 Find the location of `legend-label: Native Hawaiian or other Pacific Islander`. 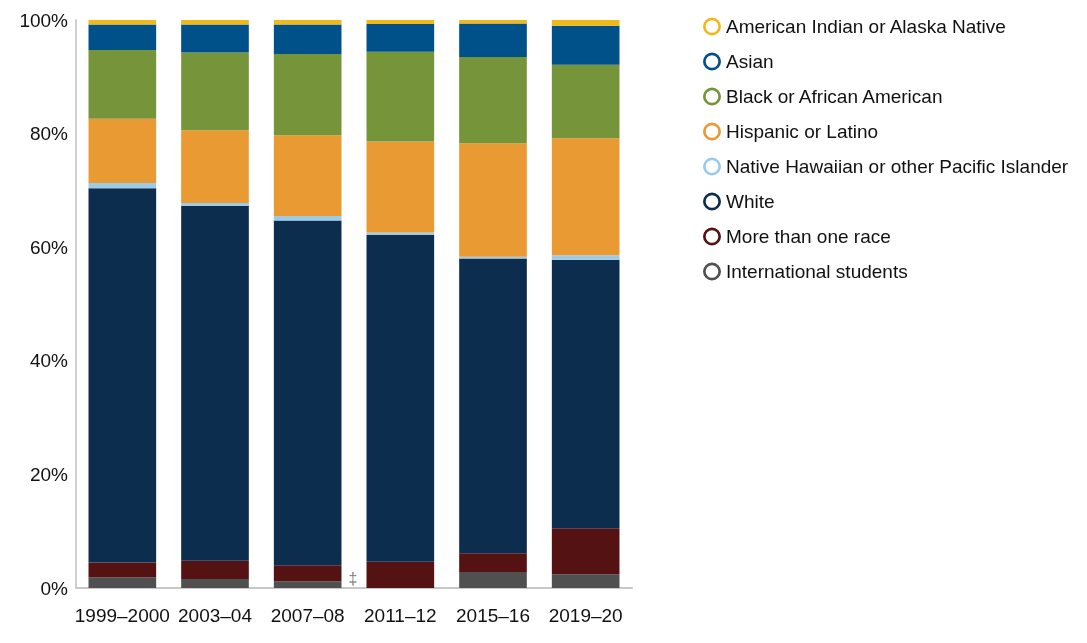

legend-label: Native Hawaiian or other Pacific Islander is located at coordinates (897, 166).